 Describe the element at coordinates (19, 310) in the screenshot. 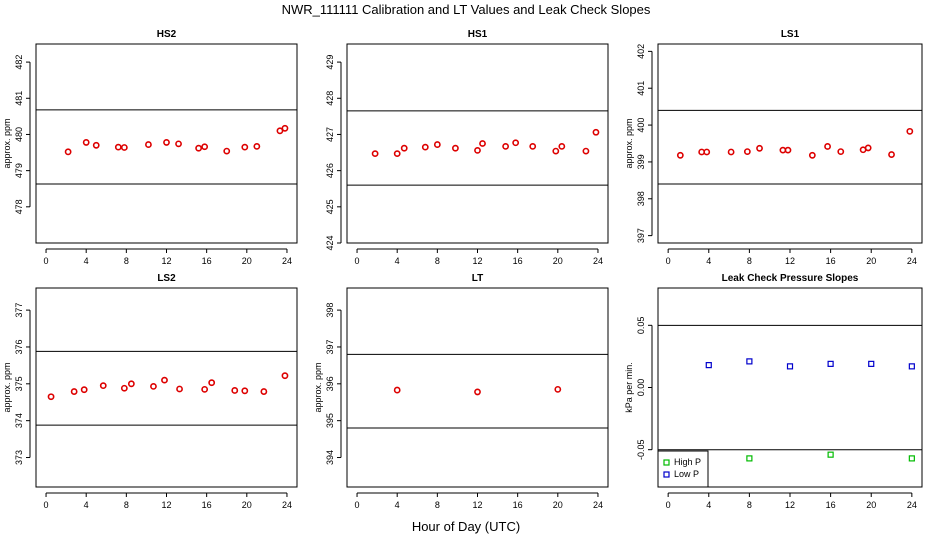

I see `y-tick-label: 377` at that location.